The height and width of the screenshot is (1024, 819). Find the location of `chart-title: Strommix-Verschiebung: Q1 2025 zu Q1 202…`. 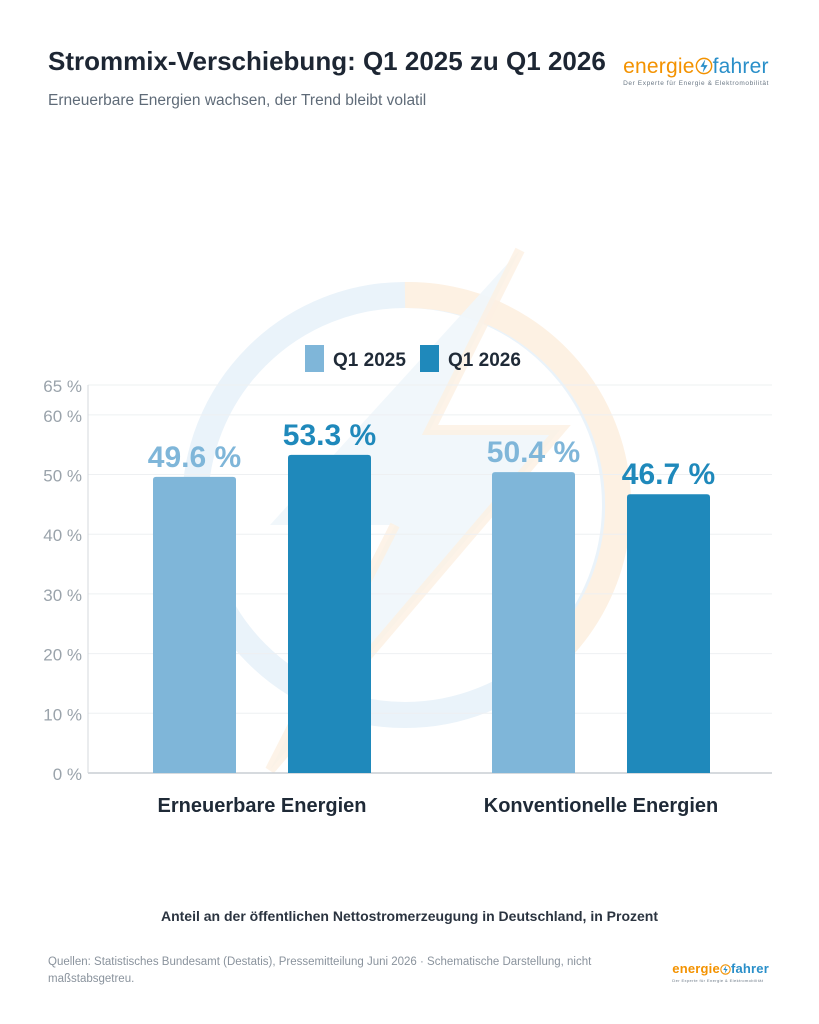

chart-title: Strommix-Verschiebung: Q1 2025 zu Q1 202… is located at coordinates (327, 61).